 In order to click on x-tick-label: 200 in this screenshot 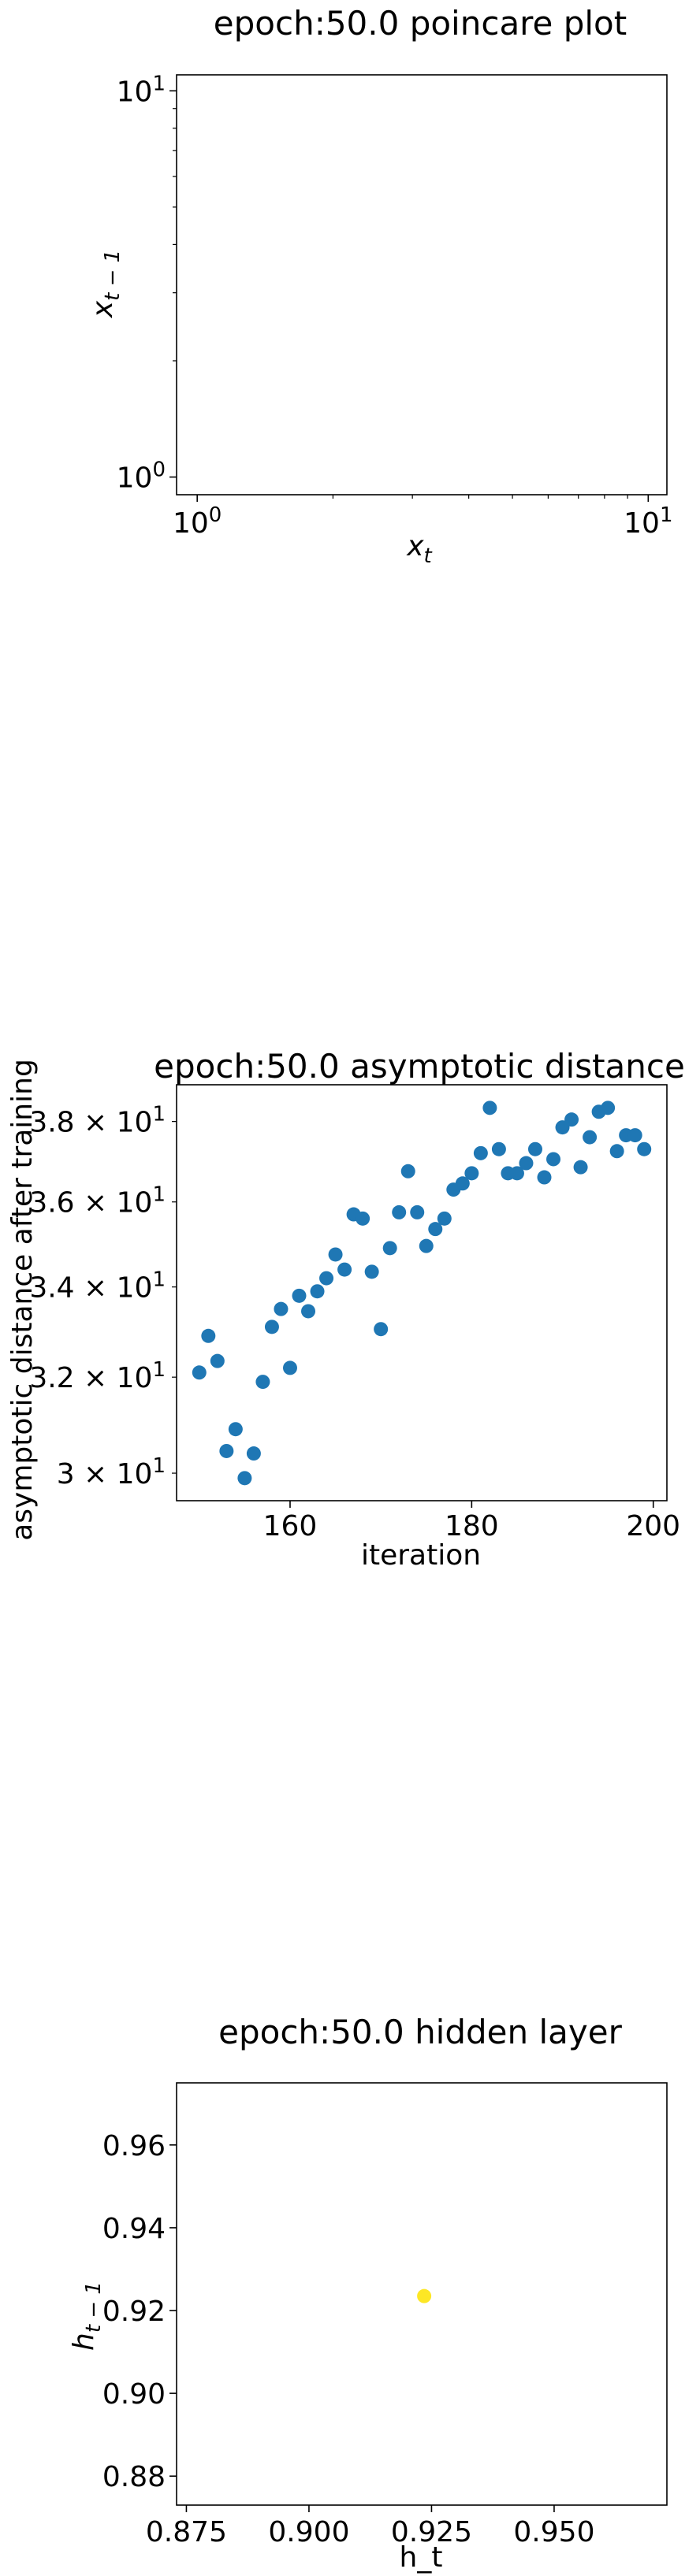, I will do `click(653, 1526)`.